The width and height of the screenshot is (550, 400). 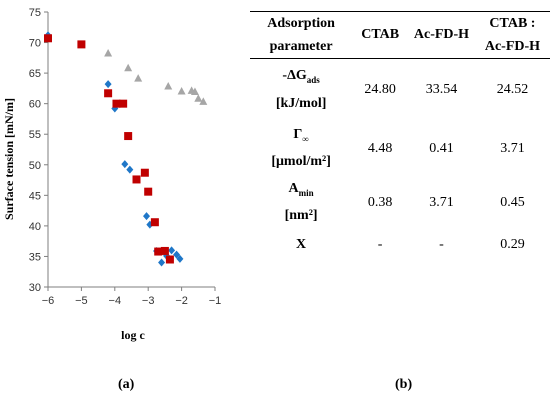 What do you see at coordinates (298, 134) in the screenshot?
I see `row-label-main: Γ` at bounding box center [298, 134].